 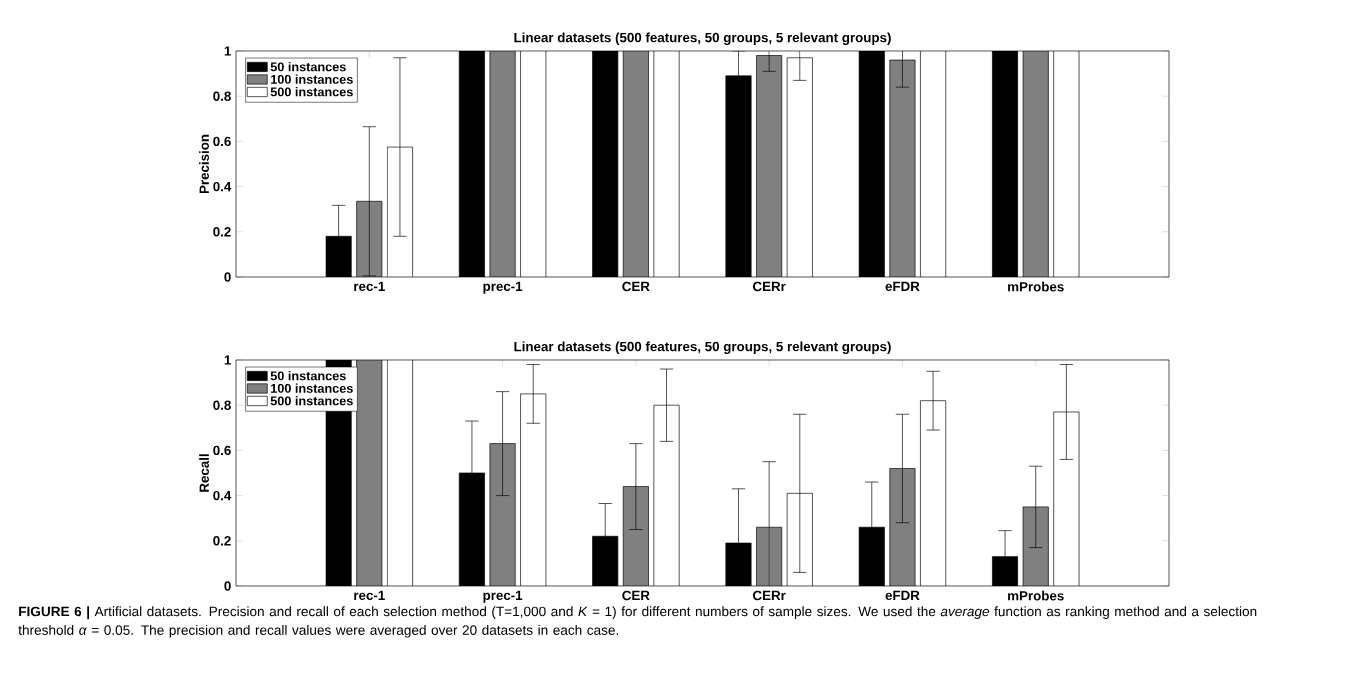 I want to click on y-axis-title: Precision, so click(x=204, y=164).